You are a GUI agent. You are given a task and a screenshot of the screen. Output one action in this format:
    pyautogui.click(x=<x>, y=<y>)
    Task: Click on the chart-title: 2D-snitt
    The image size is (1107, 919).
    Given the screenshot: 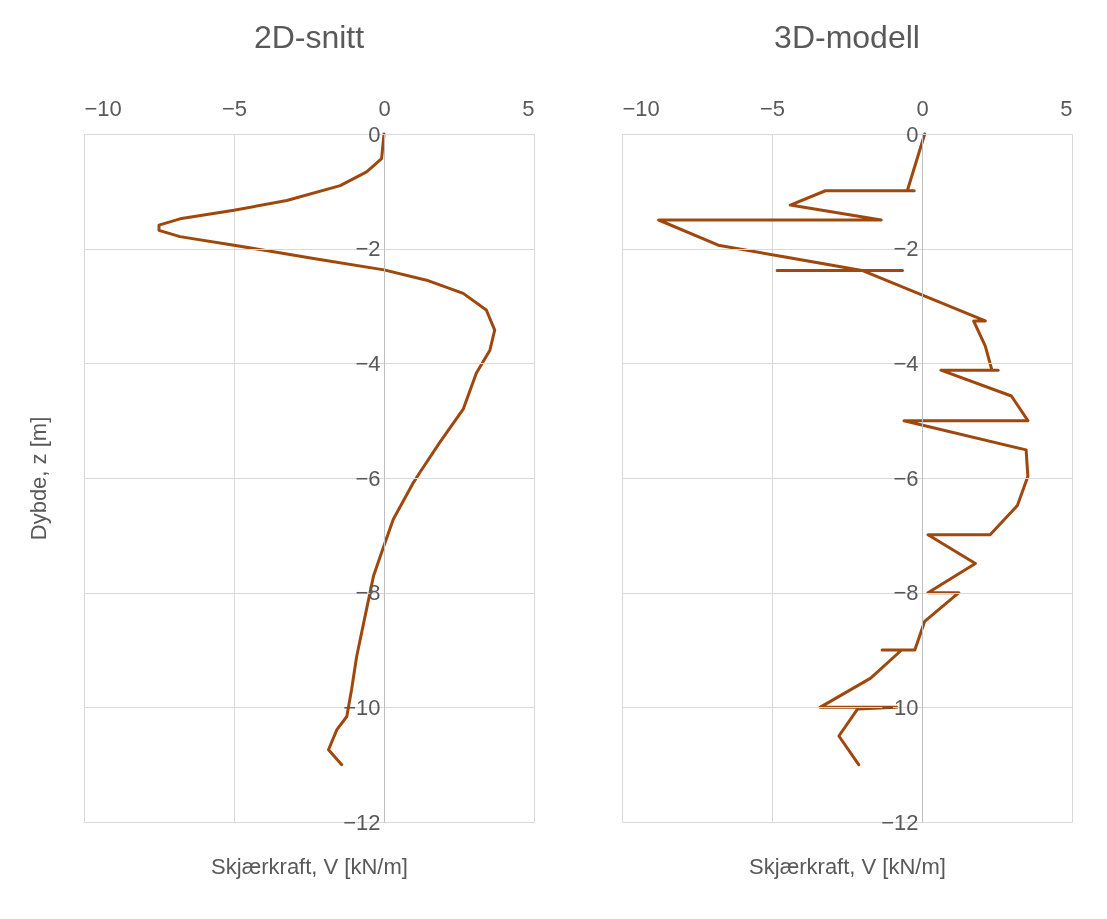 What is the action you would take?
    pyautogui.click(x=309, y=37)
    